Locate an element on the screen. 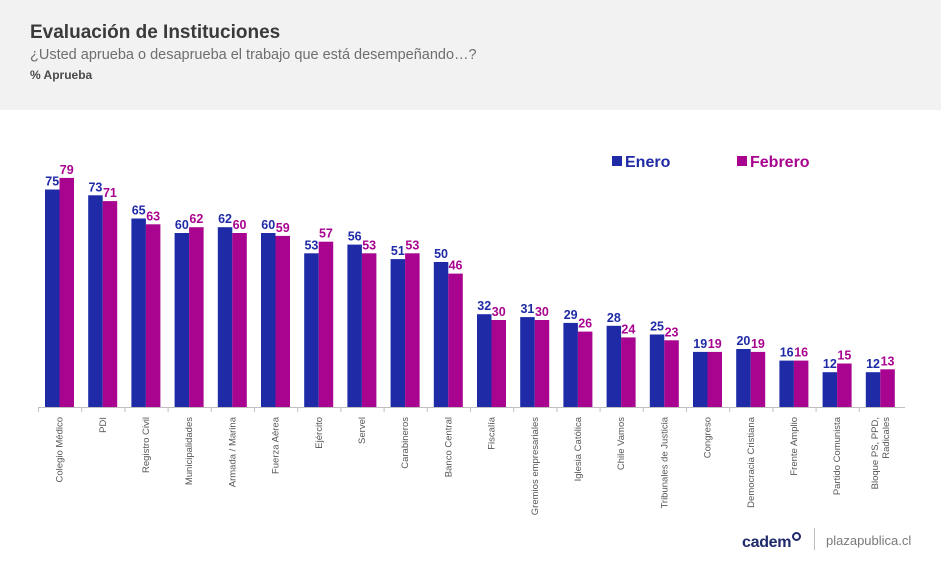 This screenshot has height=563, width=941. legend-swatch-enero is located at coordinates (617, 161).